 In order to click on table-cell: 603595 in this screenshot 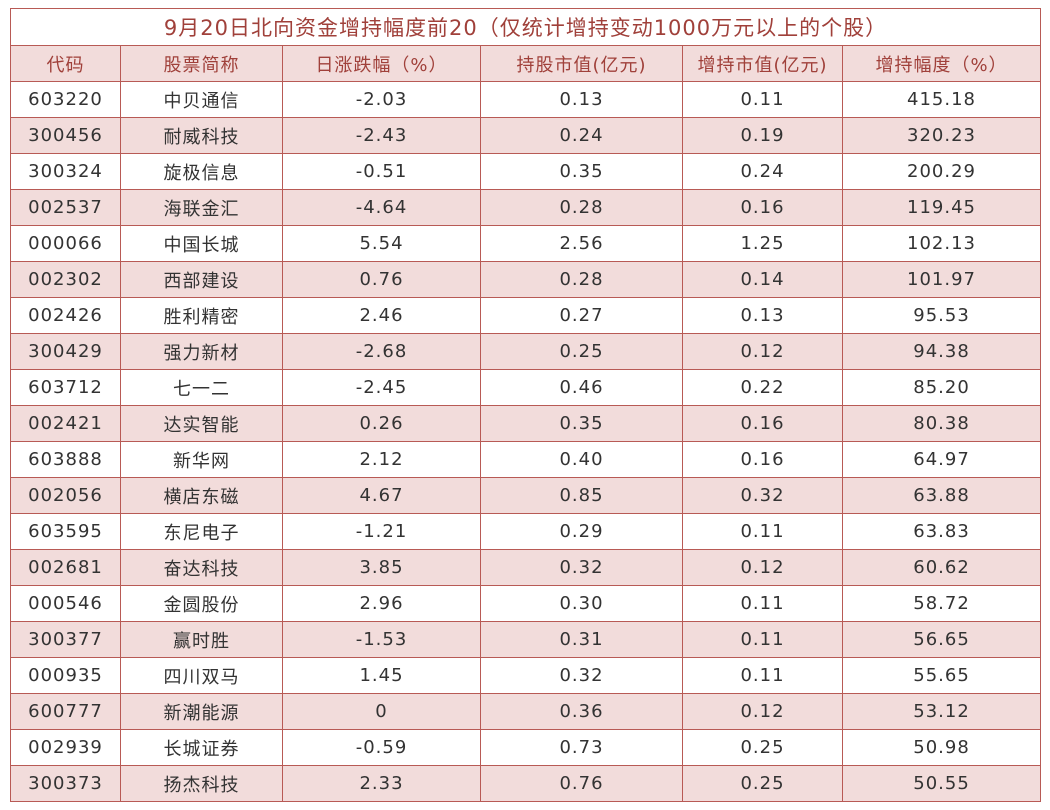, I will do `click(65, 531)`.